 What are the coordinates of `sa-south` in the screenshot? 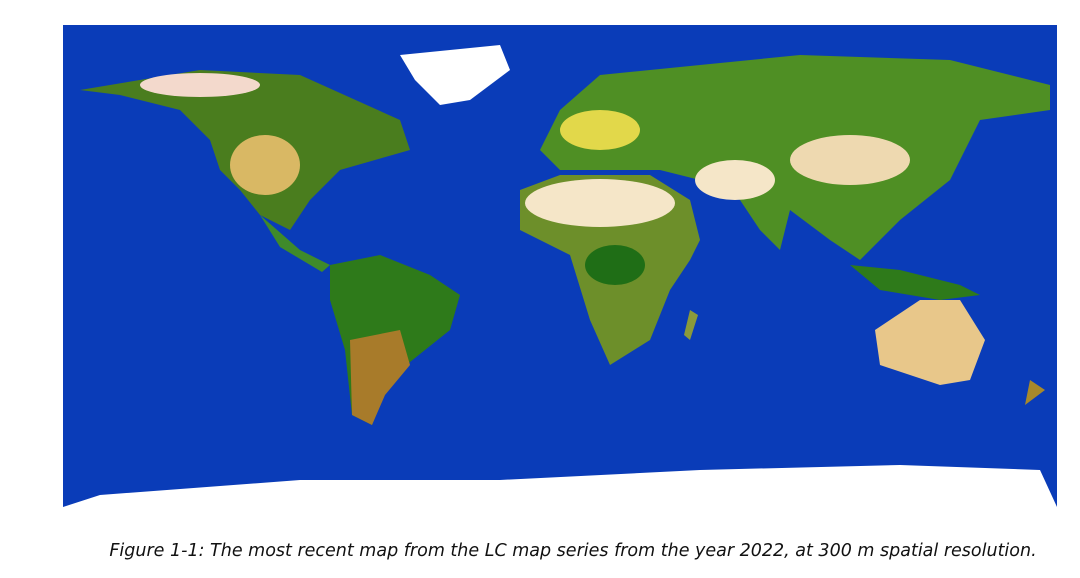 It's located at (380, 377).